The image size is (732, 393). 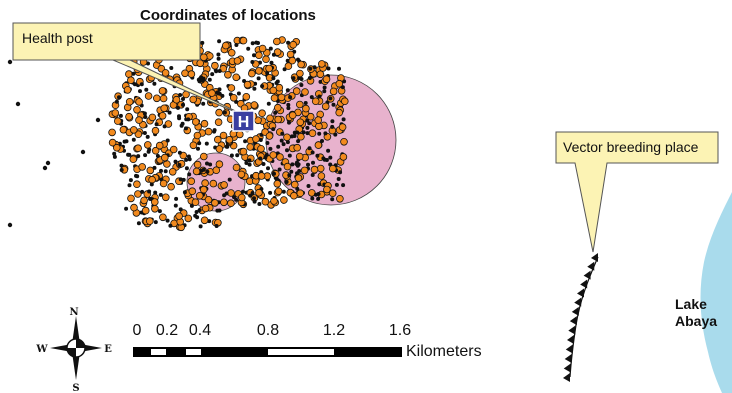 I want to click on compass-rose: N S E W, so click(x=73, y=350).